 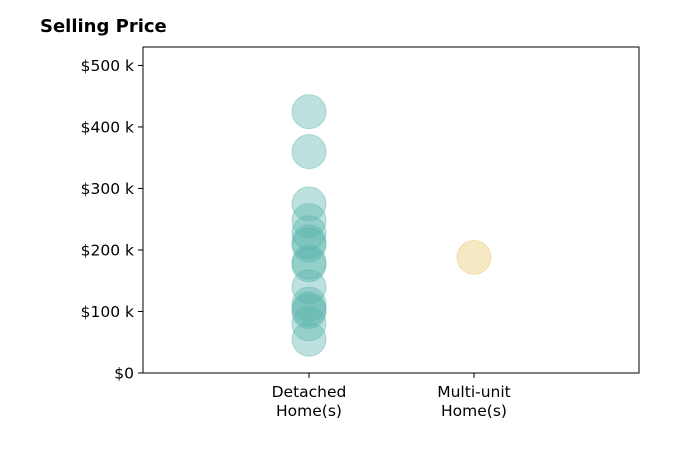 What do you see at coordinates (107, 66) in the screenshot?
I see `y-tick-label: $500 k` at bounding box center [107, 66].